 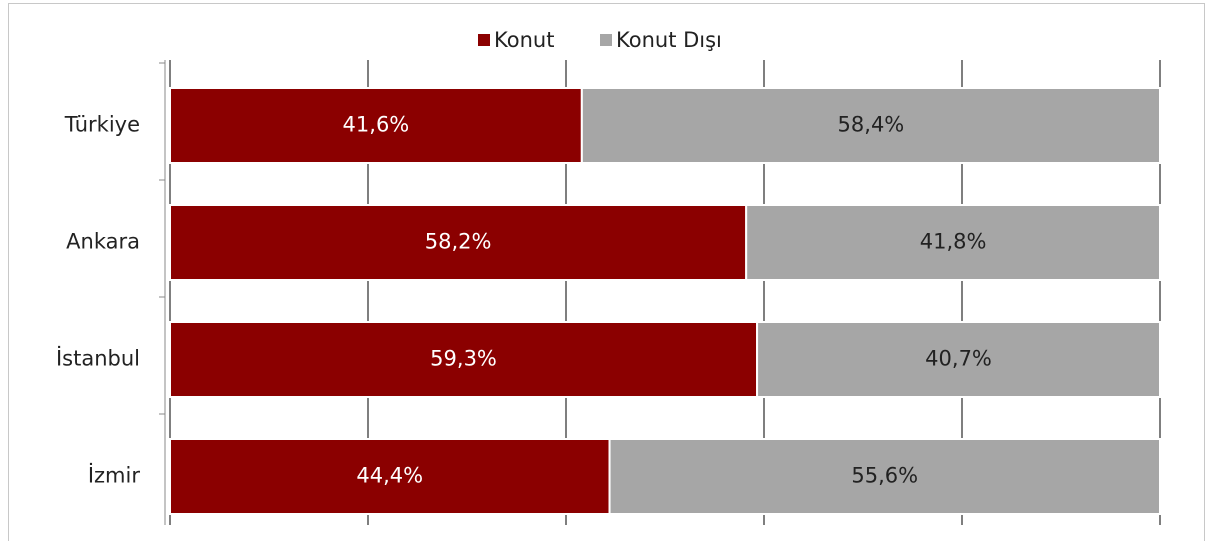 I want to click on y-tick-label: Ankara, so click(x=103, y=242).